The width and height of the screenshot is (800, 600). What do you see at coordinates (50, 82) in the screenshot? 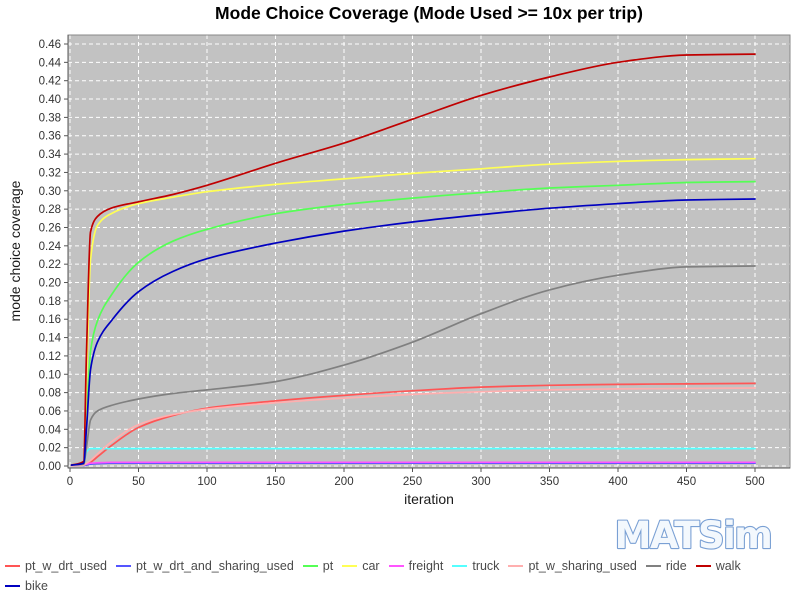
I see `y-tick-label: 0.42` at bounding box center [50, 82].